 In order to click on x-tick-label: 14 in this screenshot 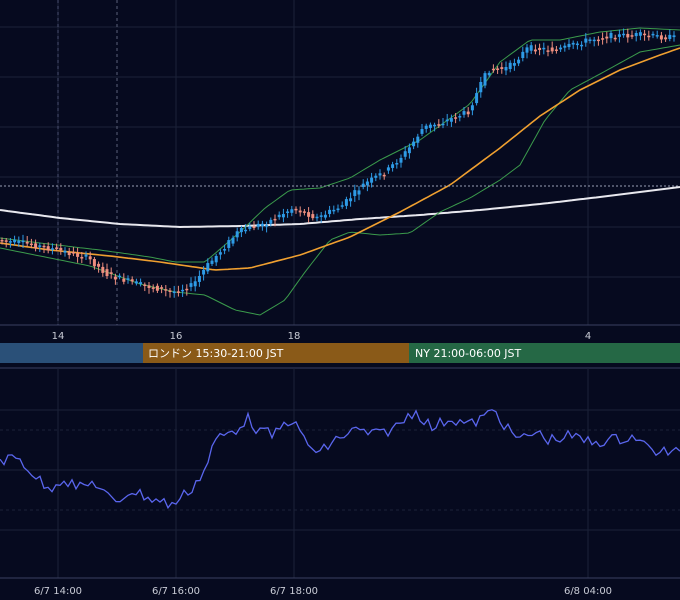, I will do `click(58, 336)`.